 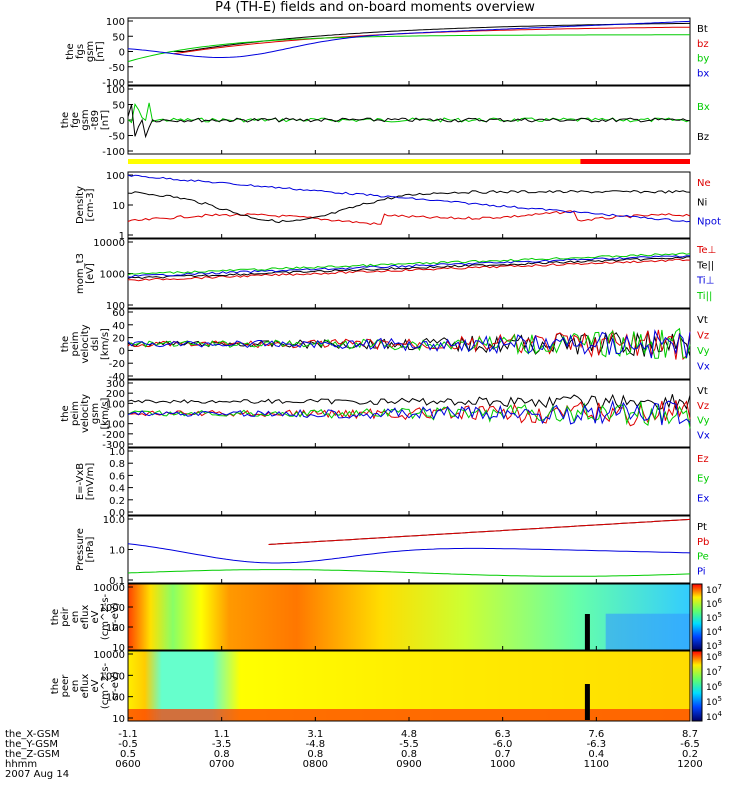 What do you see at coordinates (596, 754) in the screenshot?
I see `x-tick-label: 0.4` at bounding box center [596, 754].